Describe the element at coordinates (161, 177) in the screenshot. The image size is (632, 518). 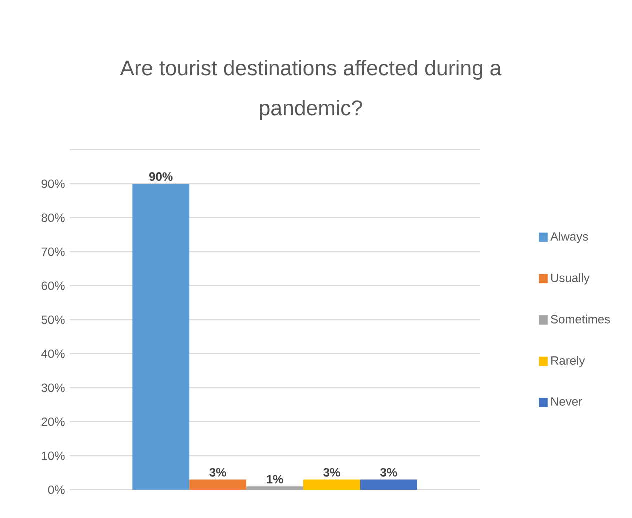
I see `data-label: 90%` at that location.